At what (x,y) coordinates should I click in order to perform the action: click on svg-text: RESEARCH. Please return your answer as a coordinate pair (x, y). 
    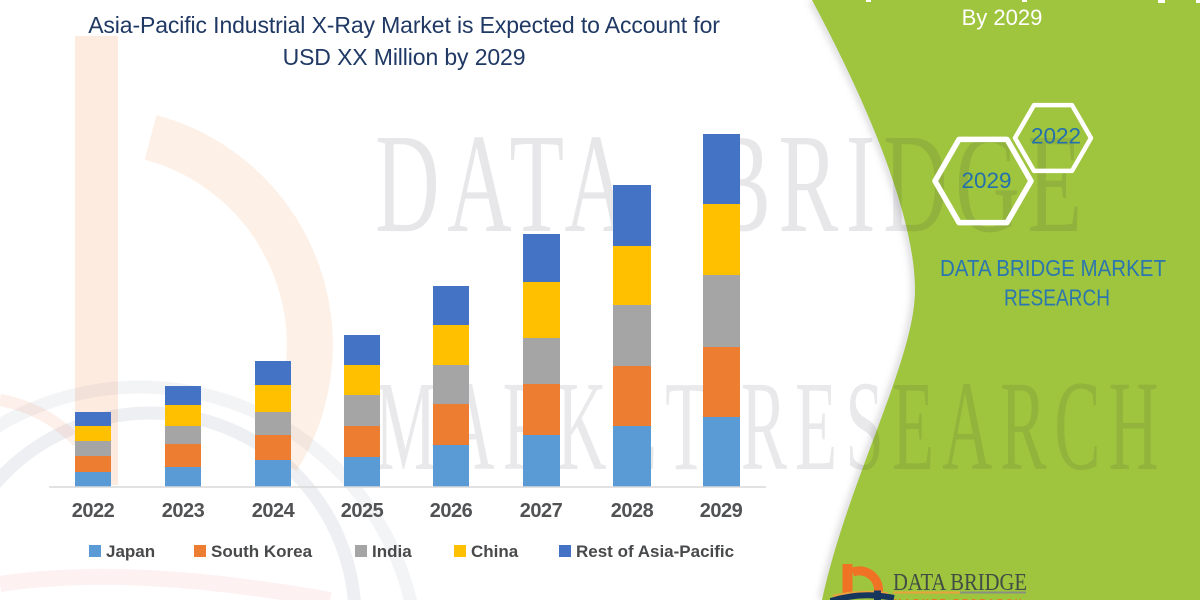
    Looking at the image, I should click on (1057, 298).